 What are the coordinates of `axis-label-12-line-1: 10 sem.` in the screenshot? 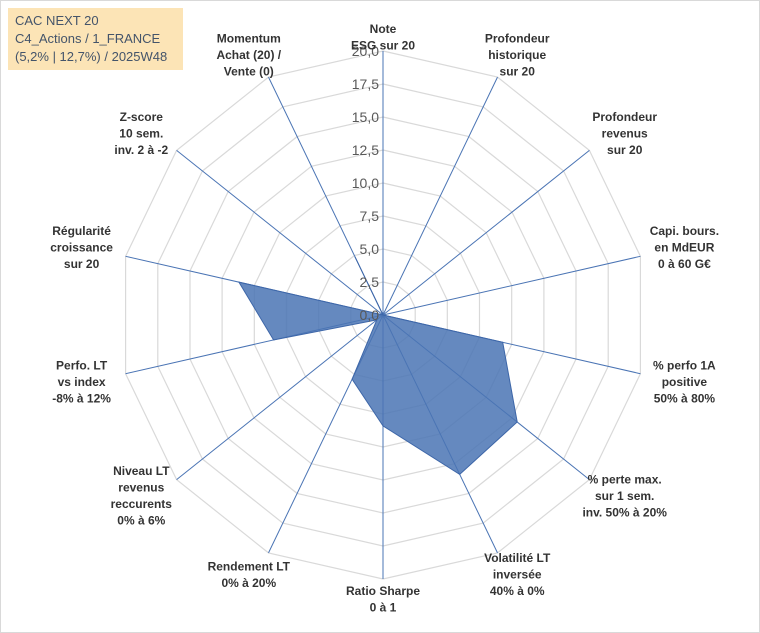 It's located at (141, 134).